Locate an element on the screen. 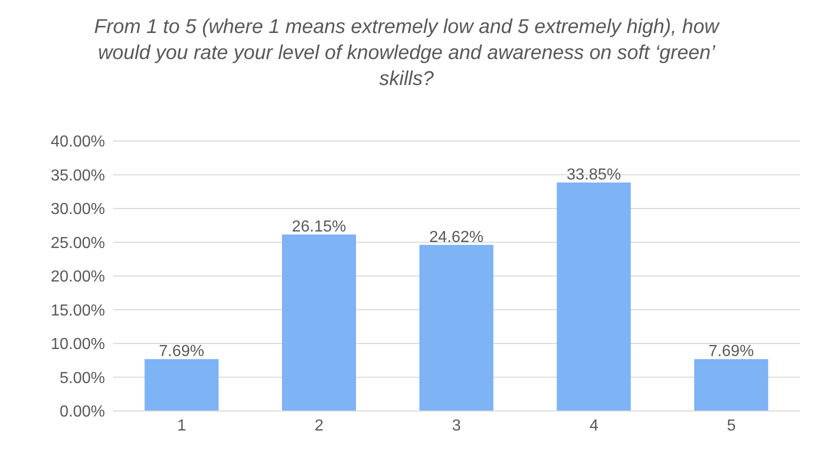 The image size is (813, 459). y-tick-label: 20.00% is located at coordinates (77, 277).